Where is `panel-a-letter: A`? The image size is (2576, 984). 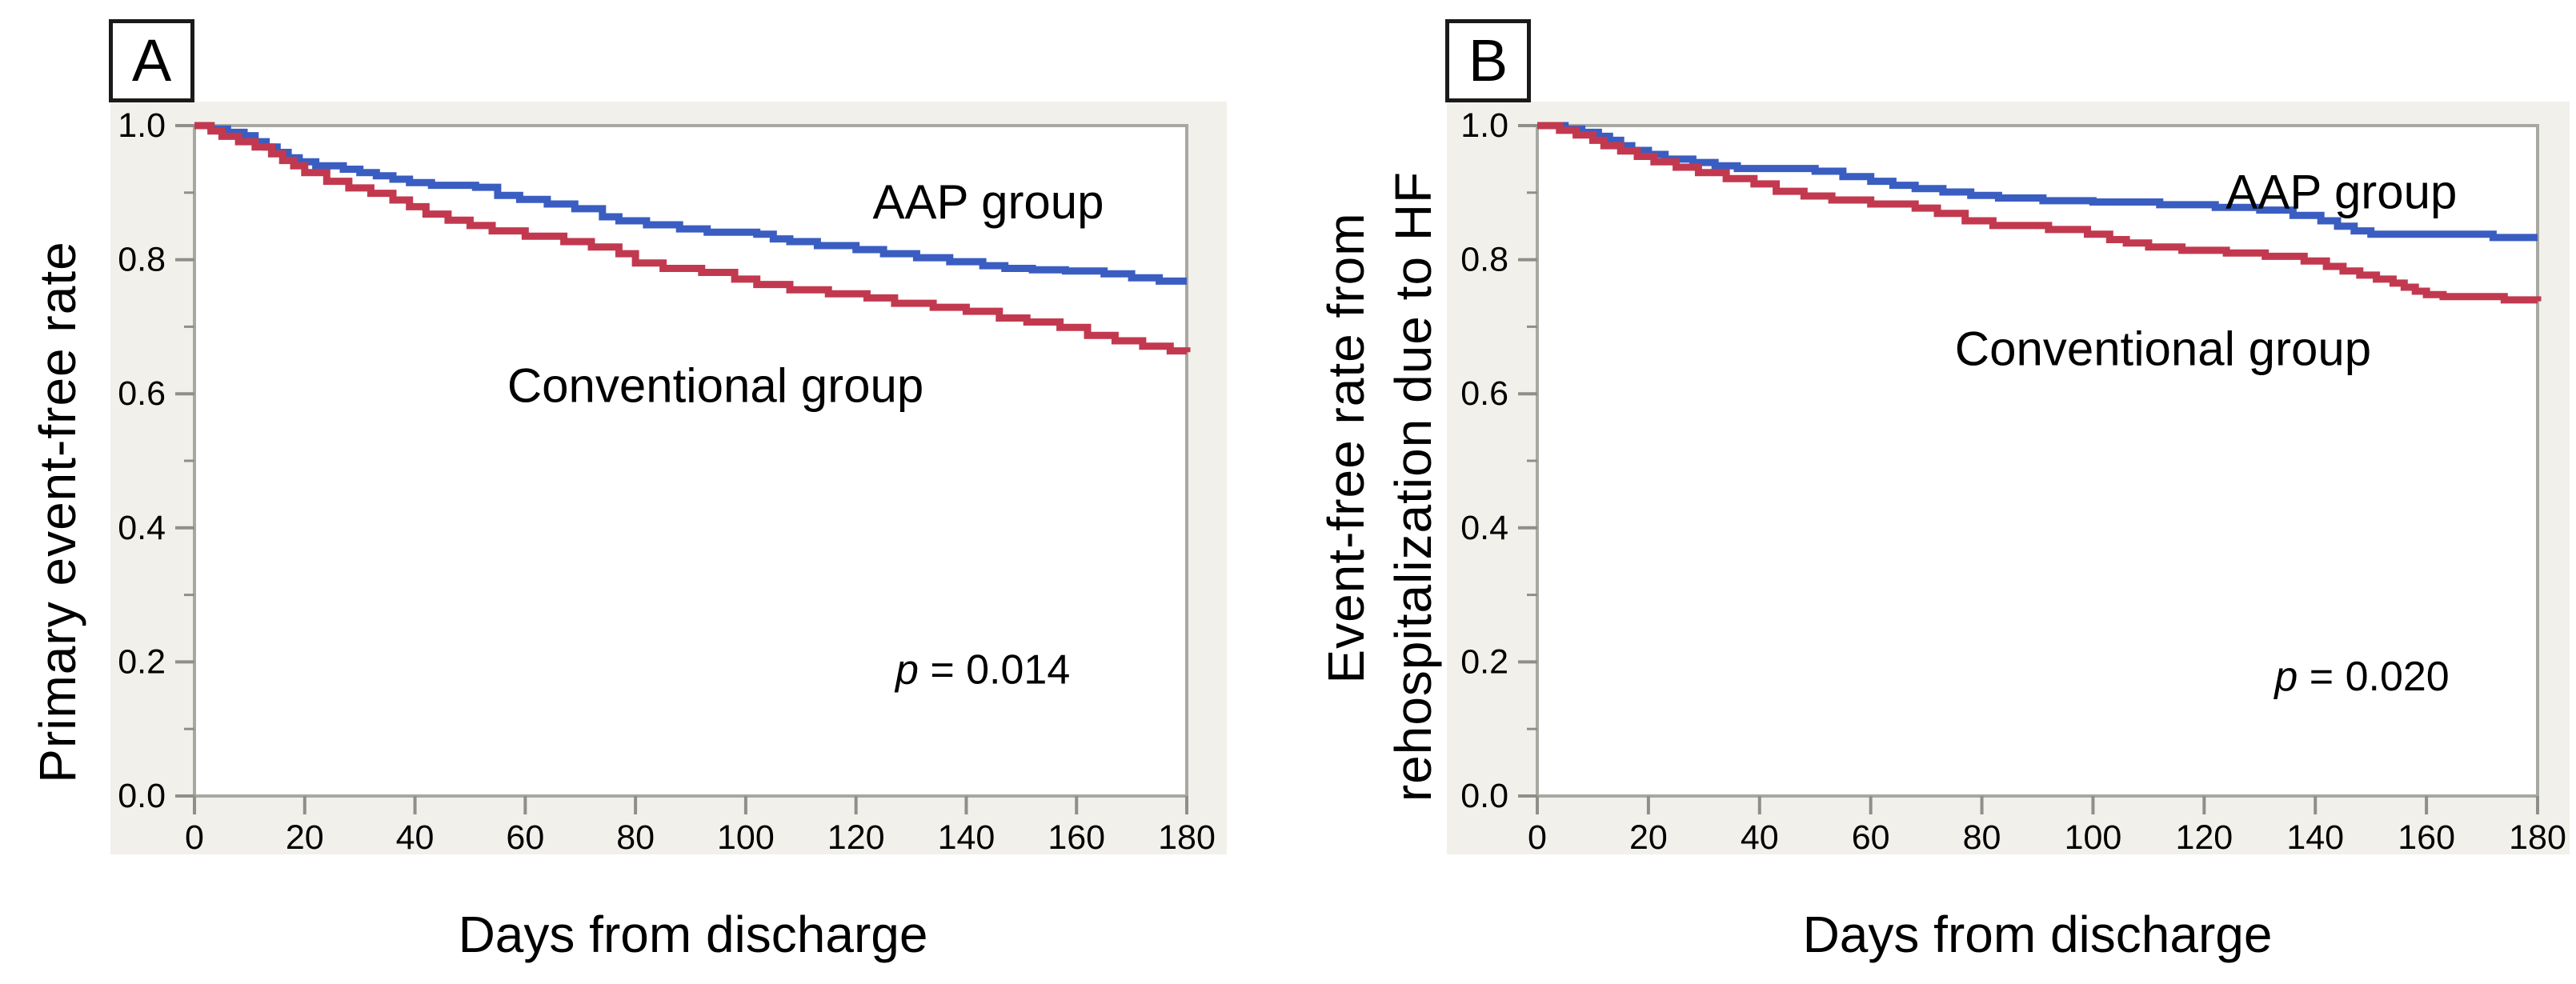
panel-a-letter: A is located at coordinates (151, 60).